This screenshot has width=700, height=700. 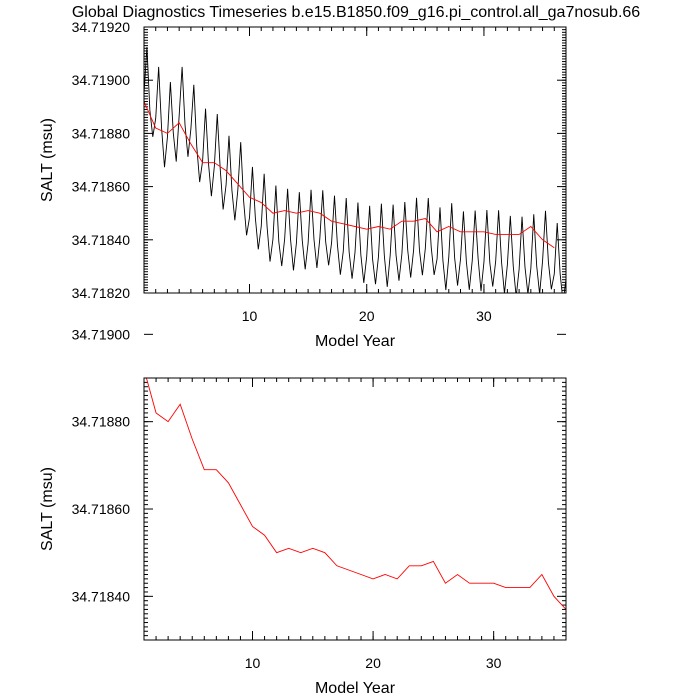 I want to click on y-tick-label: 34.71820, so click(x=101, y=293).